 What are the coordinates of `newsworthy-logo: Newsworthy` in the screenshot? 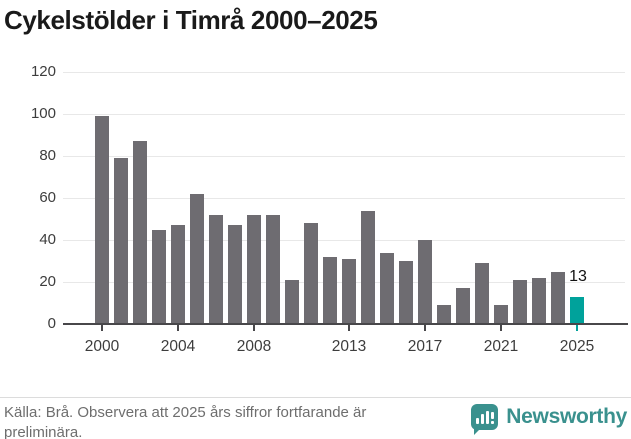 It's located at (549, 418).